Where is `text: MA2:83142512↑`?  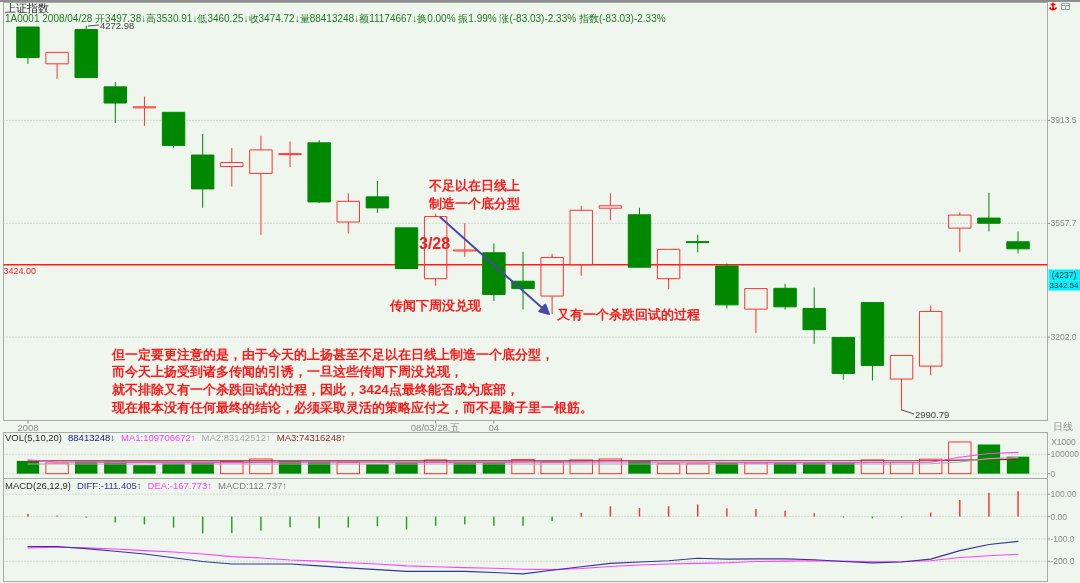 text: MA2:83142512↑ is located at coordinates (236, 437).